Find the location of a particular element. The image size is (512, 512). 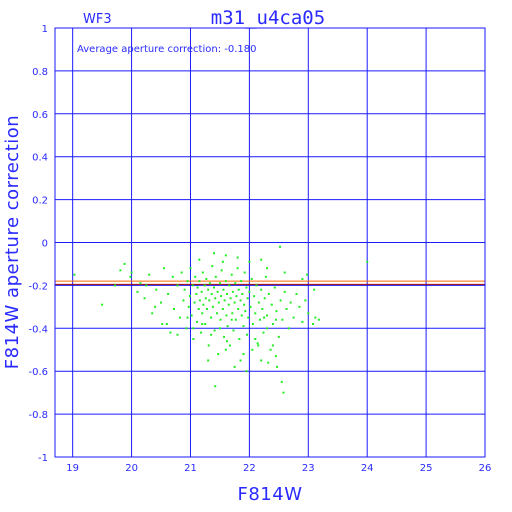

x-tick-label: 24 is located at coordinates (367, 468).